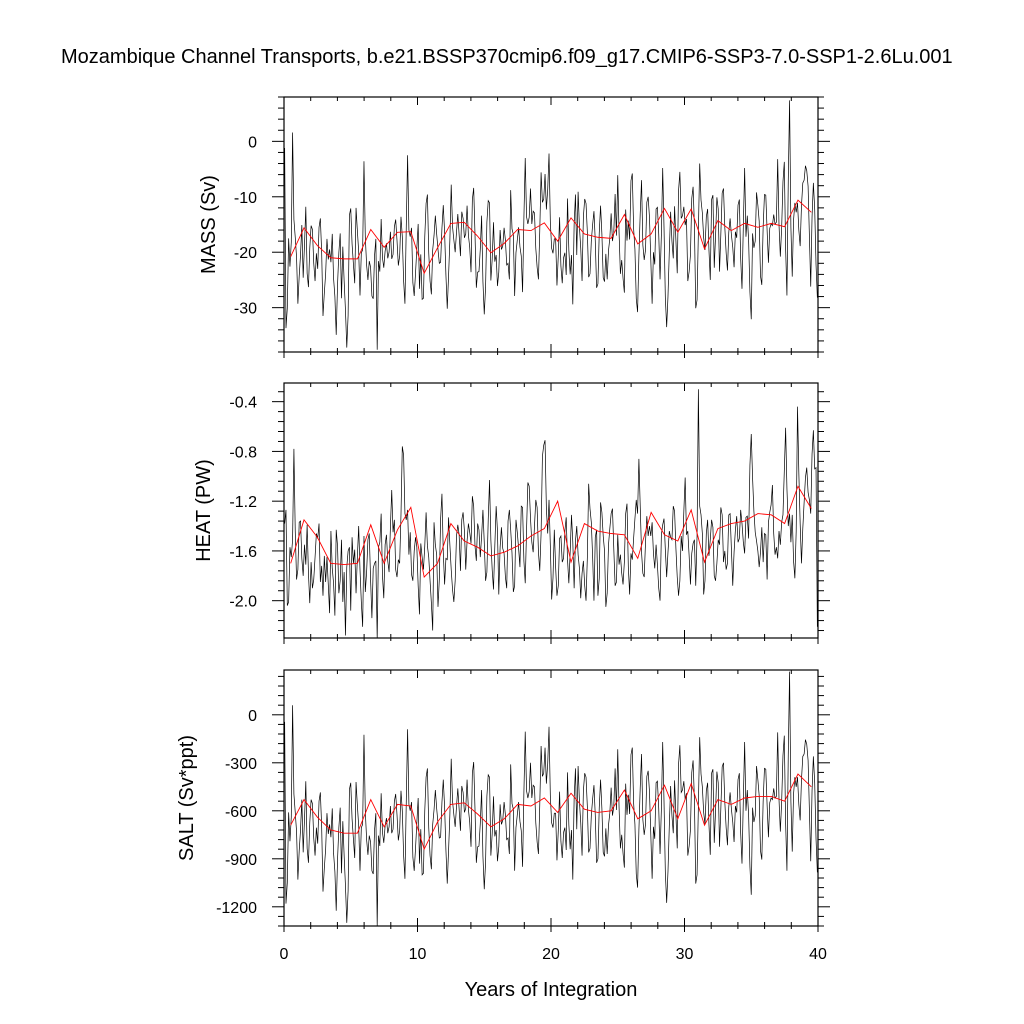  Describe the element at coordinates (209, 224) in the screenshot. I see `y-axis-label: MASS (Sv)` at that location.